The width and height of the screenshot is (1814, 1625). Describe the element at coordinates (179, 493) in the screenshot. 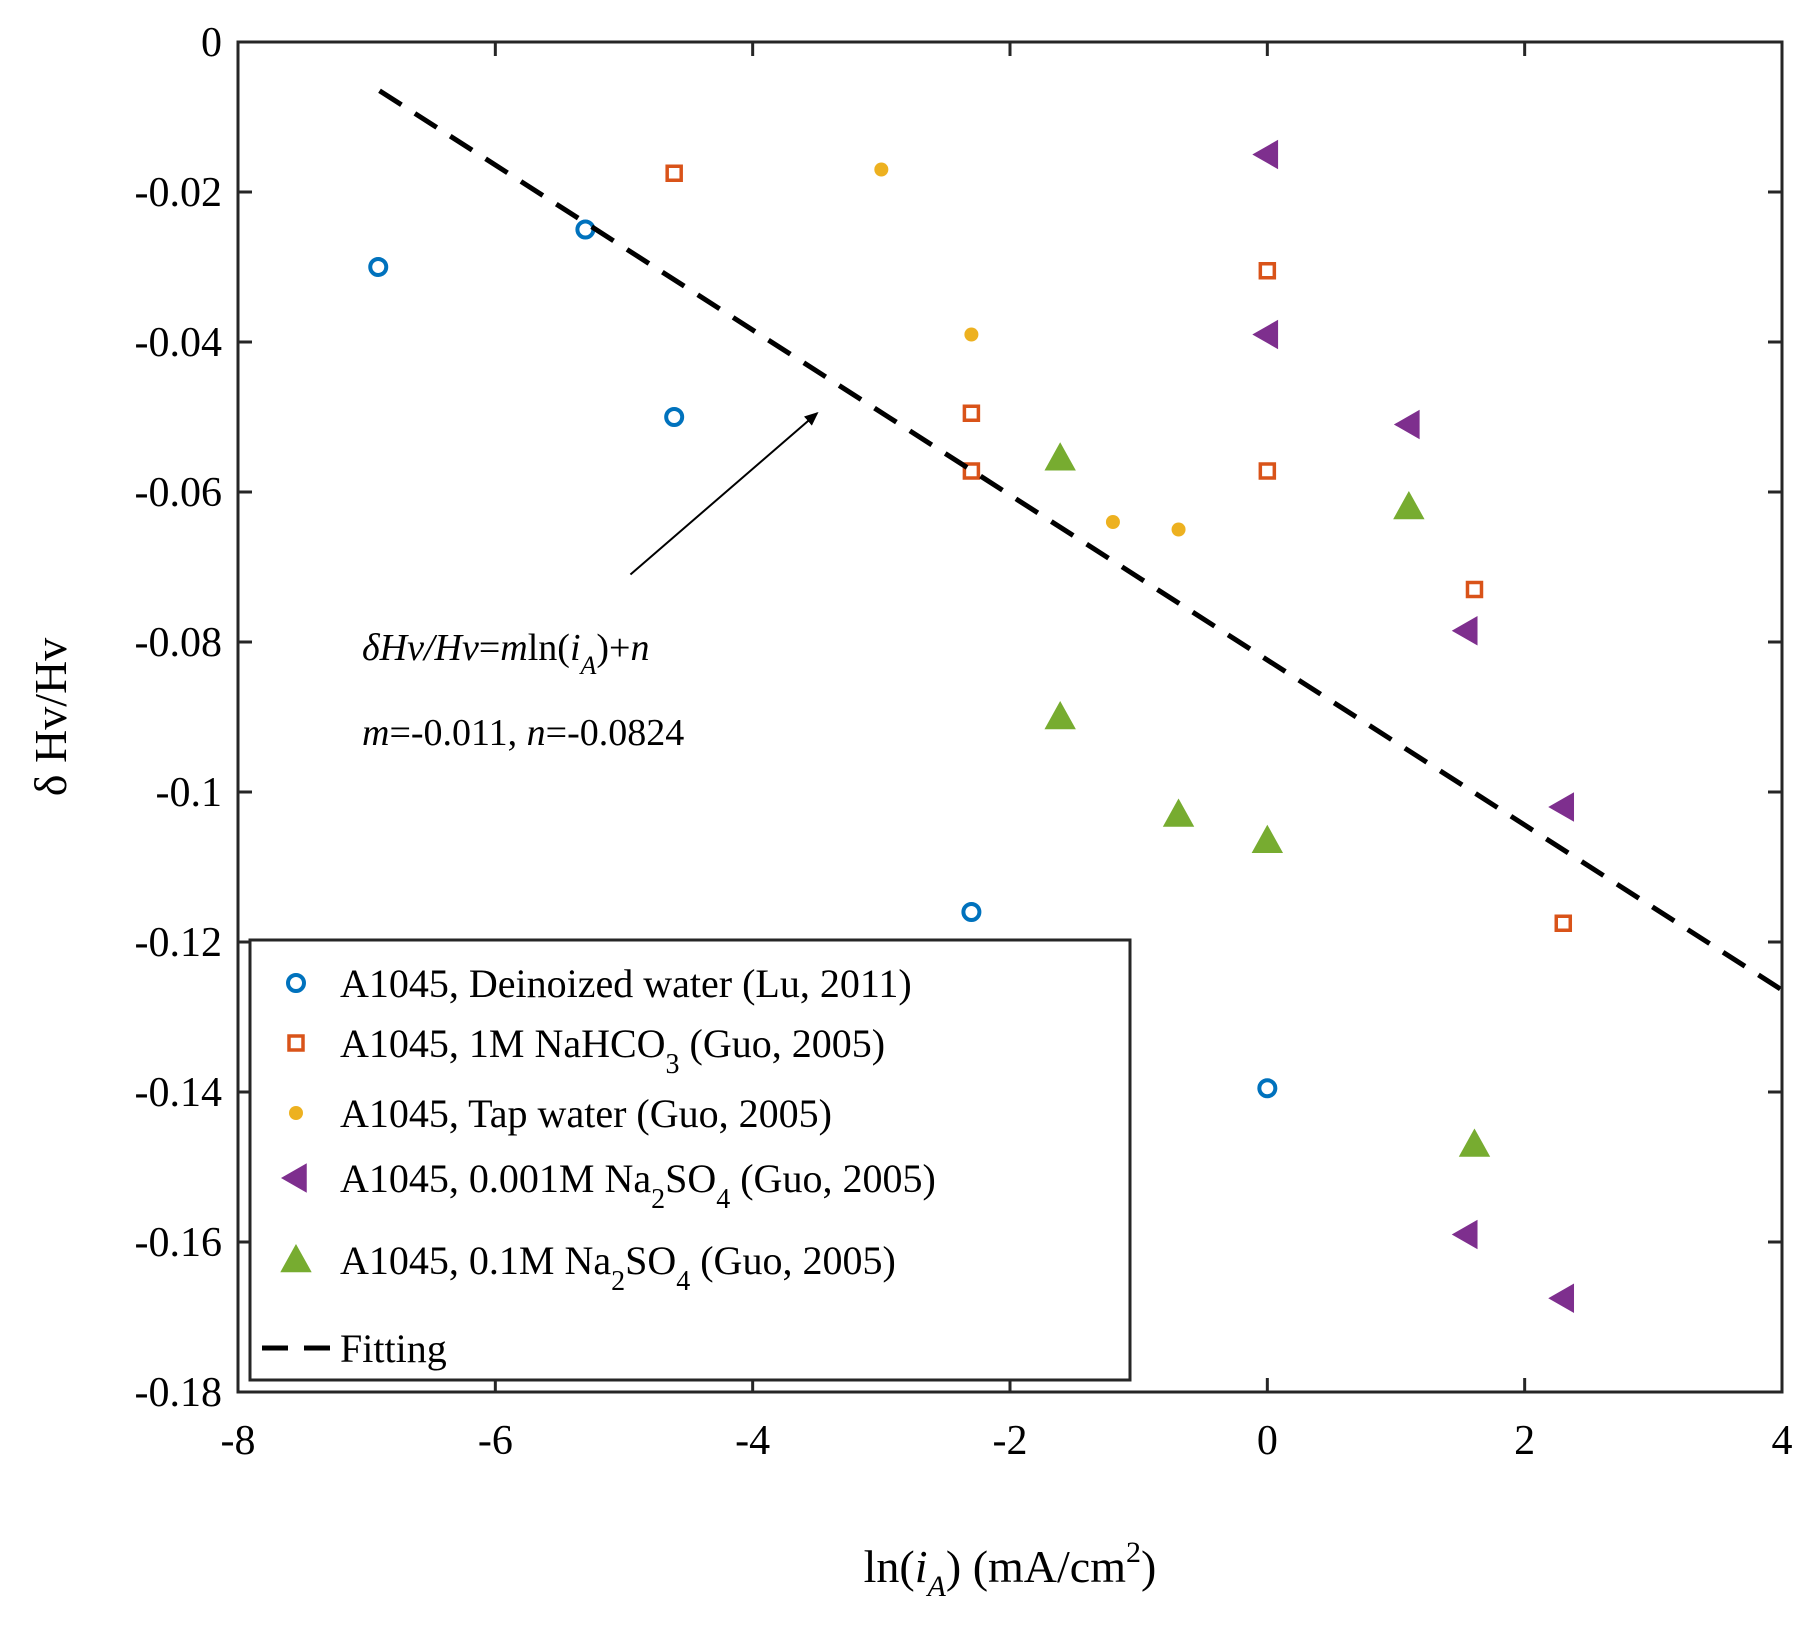

I see `y-tick-label: -0.06` at that location.